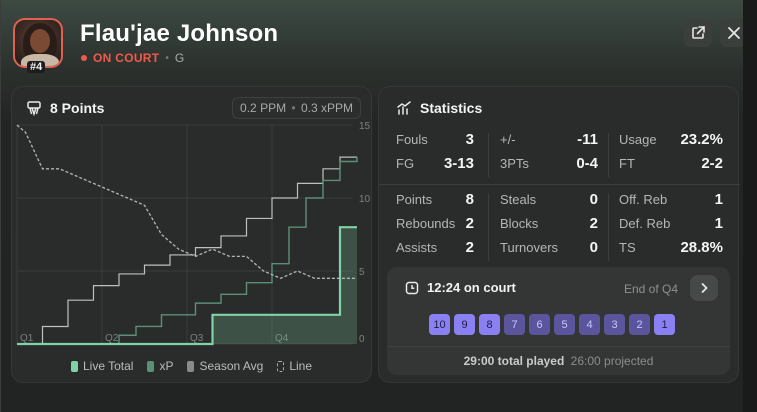  What do you see at coordinates (664, 324) in the screenshot?
I see `minute-block: 1` at bounding box center [664, 324].